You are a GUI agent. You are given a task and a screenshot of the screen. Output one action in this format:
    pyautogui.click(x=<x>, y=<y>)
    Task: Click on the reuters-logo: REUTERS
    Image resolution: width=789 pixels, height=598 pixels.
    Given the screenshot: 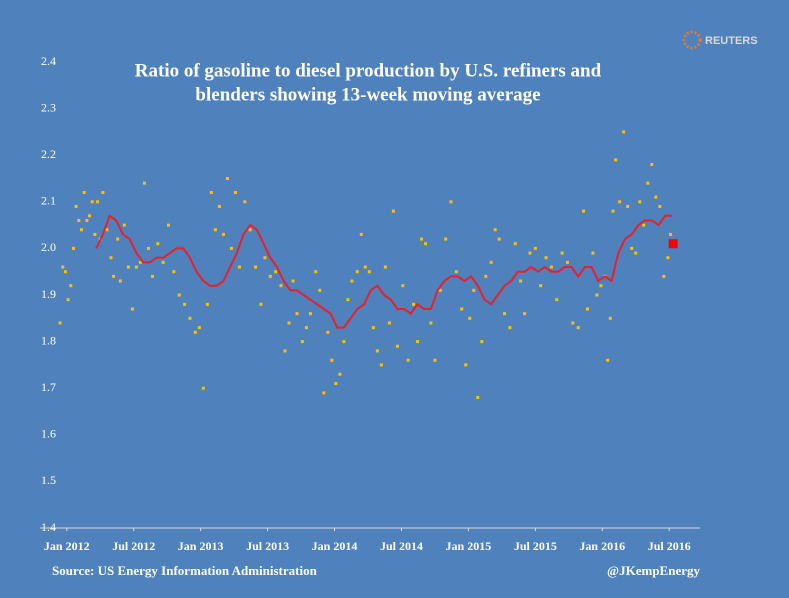 What is the action you would take?
    pyautogui.click(x=720, y=40)
    